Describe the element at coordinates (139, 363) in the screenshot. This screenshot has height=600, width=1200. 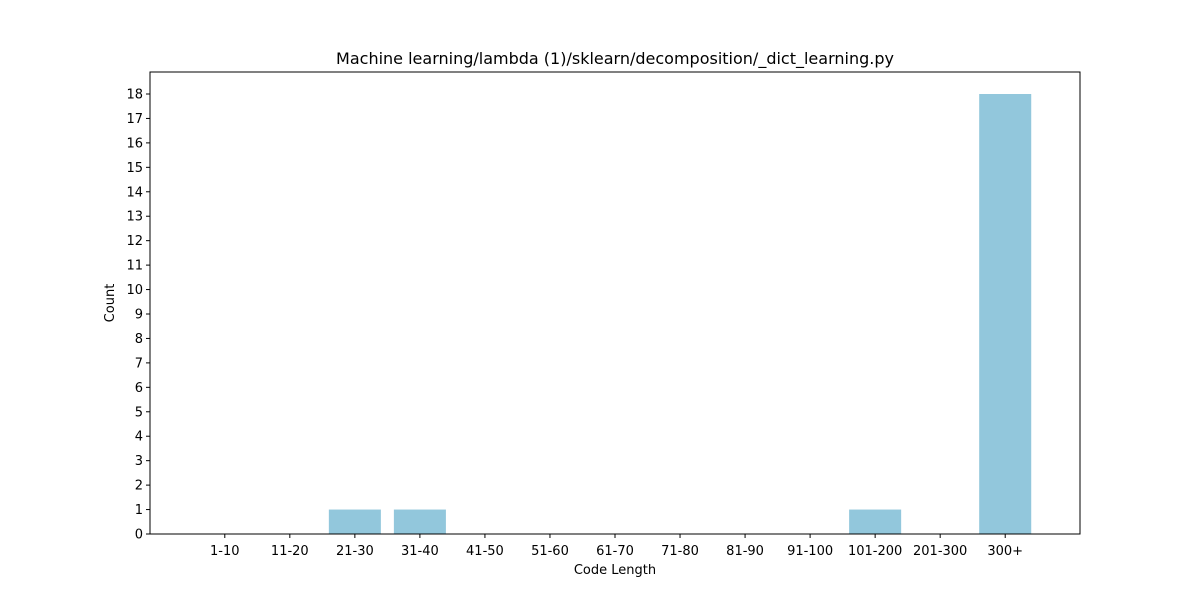
I see `y-tick-label: 7` at that location.